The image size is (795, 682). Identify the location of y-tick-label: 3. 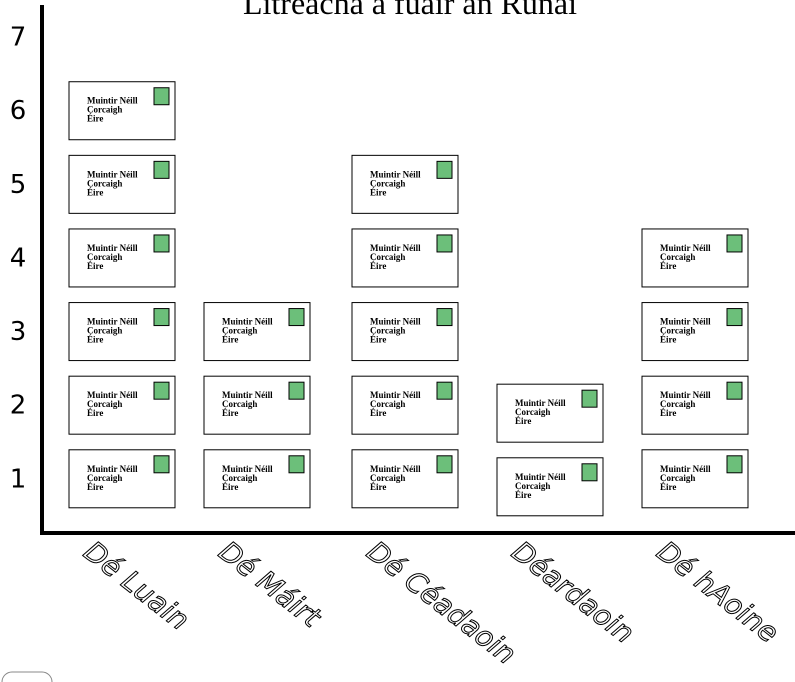
(18, 332).